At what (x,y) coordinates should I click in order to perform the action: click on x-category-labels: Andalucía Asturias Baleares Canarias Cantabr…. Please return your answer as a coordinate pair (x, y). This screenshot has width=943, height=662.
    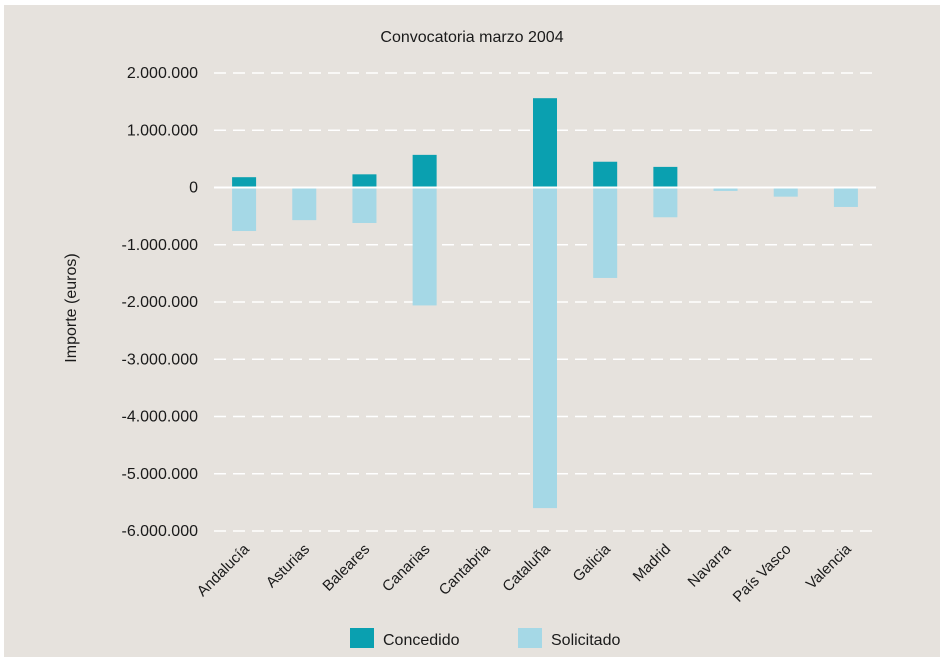
    Looking at the image, I should click on (524, 572).